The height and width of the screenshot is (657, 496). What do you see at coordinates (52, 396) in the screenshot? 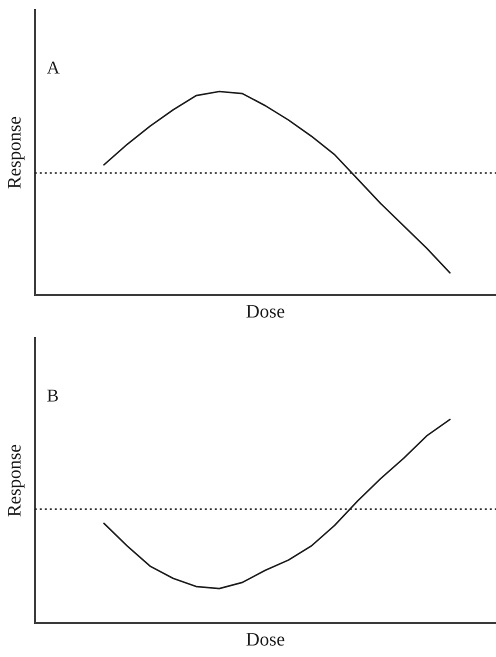
I see `text: B` at bounding box center [52, 396].